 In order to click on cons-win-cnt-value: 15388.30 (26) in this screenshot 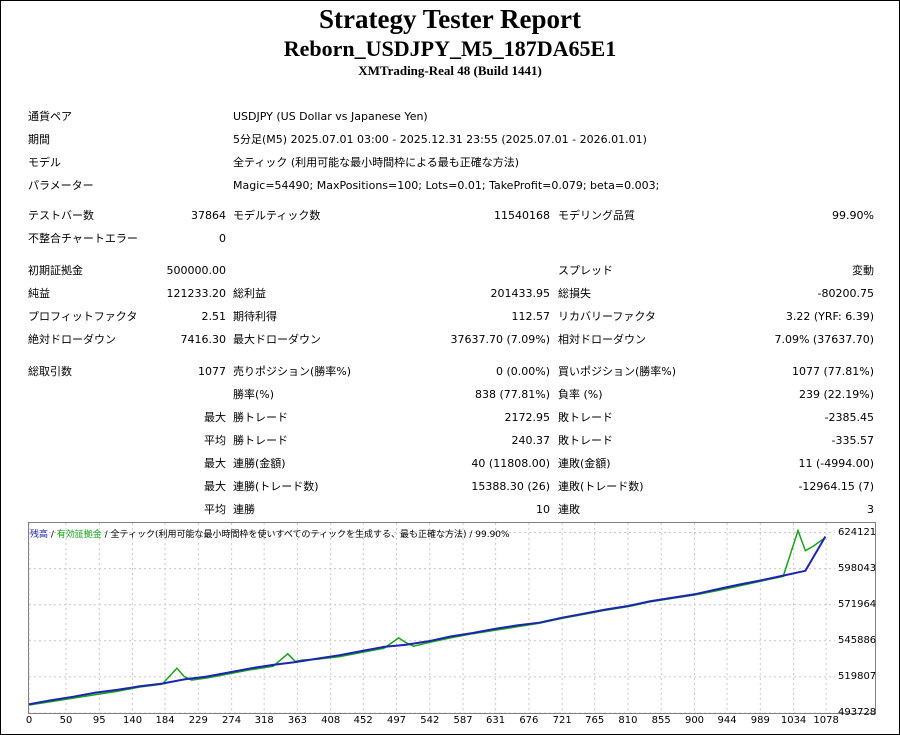, I will do `click(510, 486)`.